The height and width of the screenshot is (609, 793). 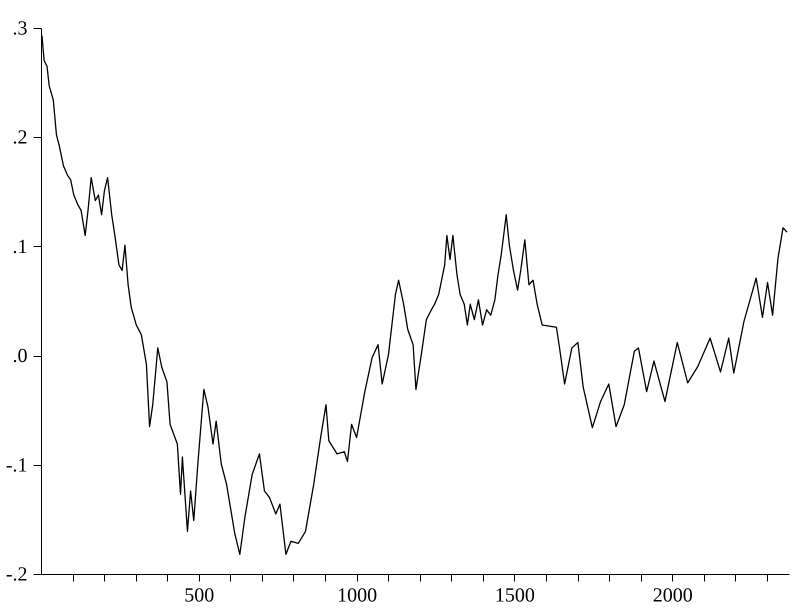 What do you see at coordinates (357, 595) in the screenshot?
I see `x-tick-label: 1000` at bounding box center [357, 595].